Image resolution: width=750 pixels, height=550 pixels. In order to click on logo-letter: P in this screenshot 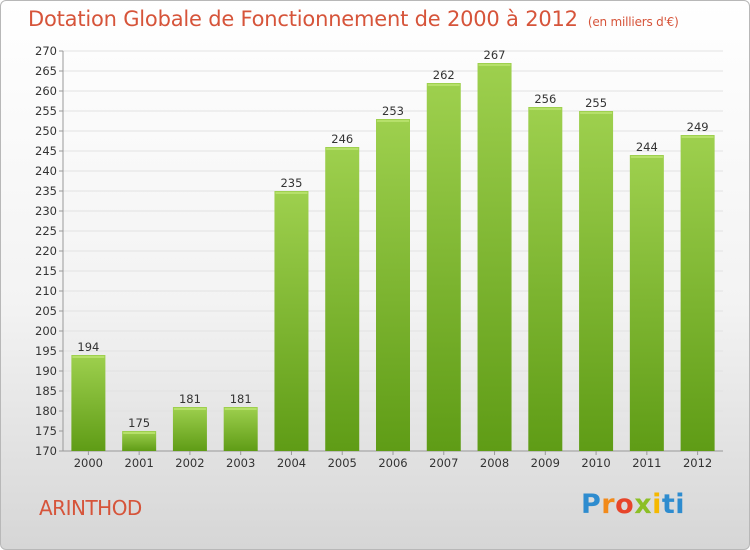, I will do `click(591, 504)`.